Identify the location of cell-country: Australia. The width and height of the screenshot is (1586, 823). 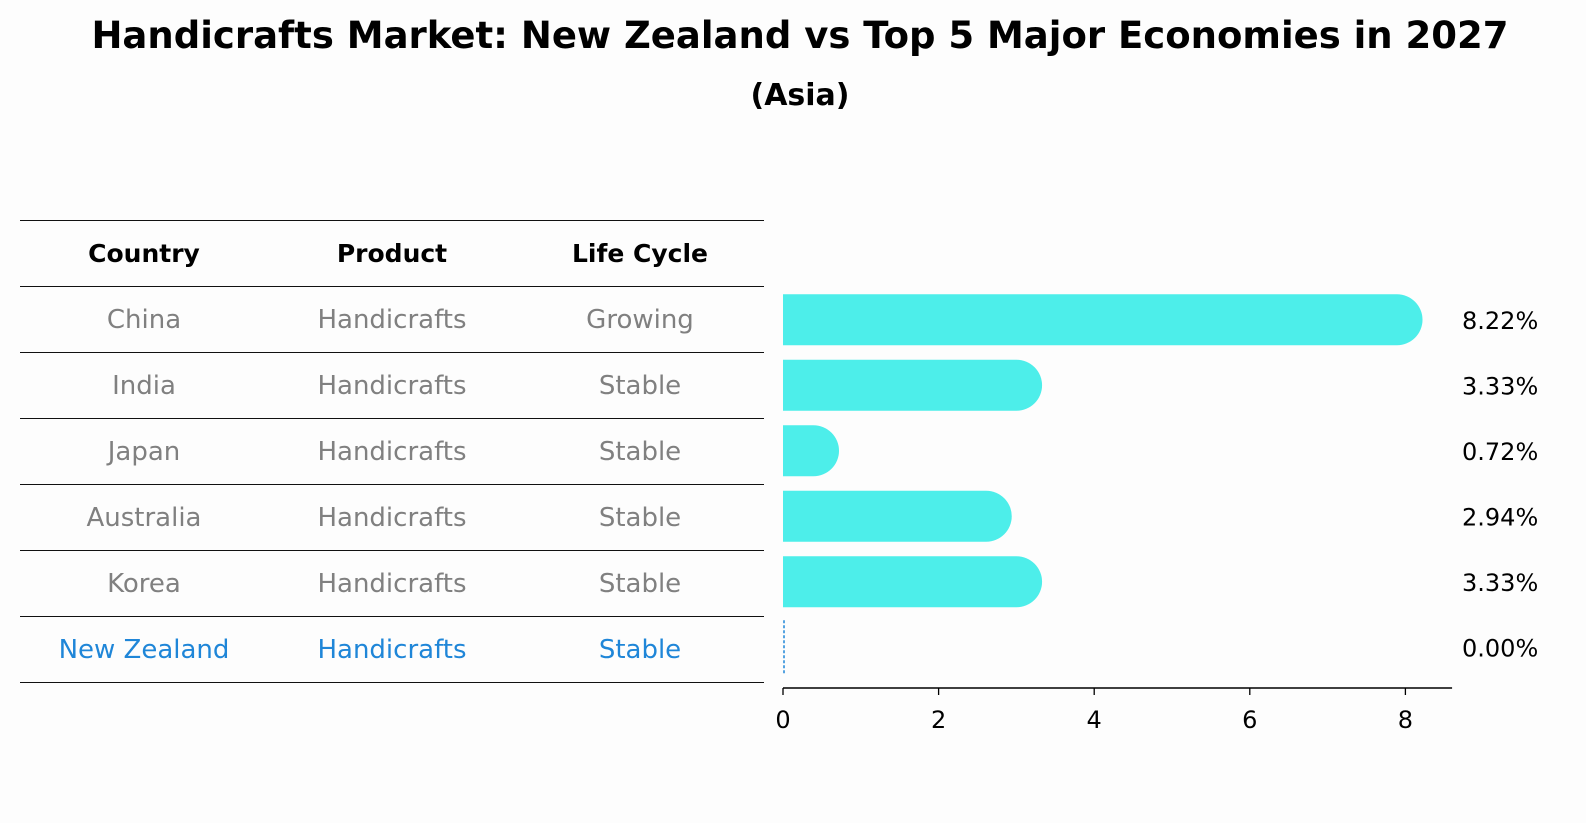
(144, 517).